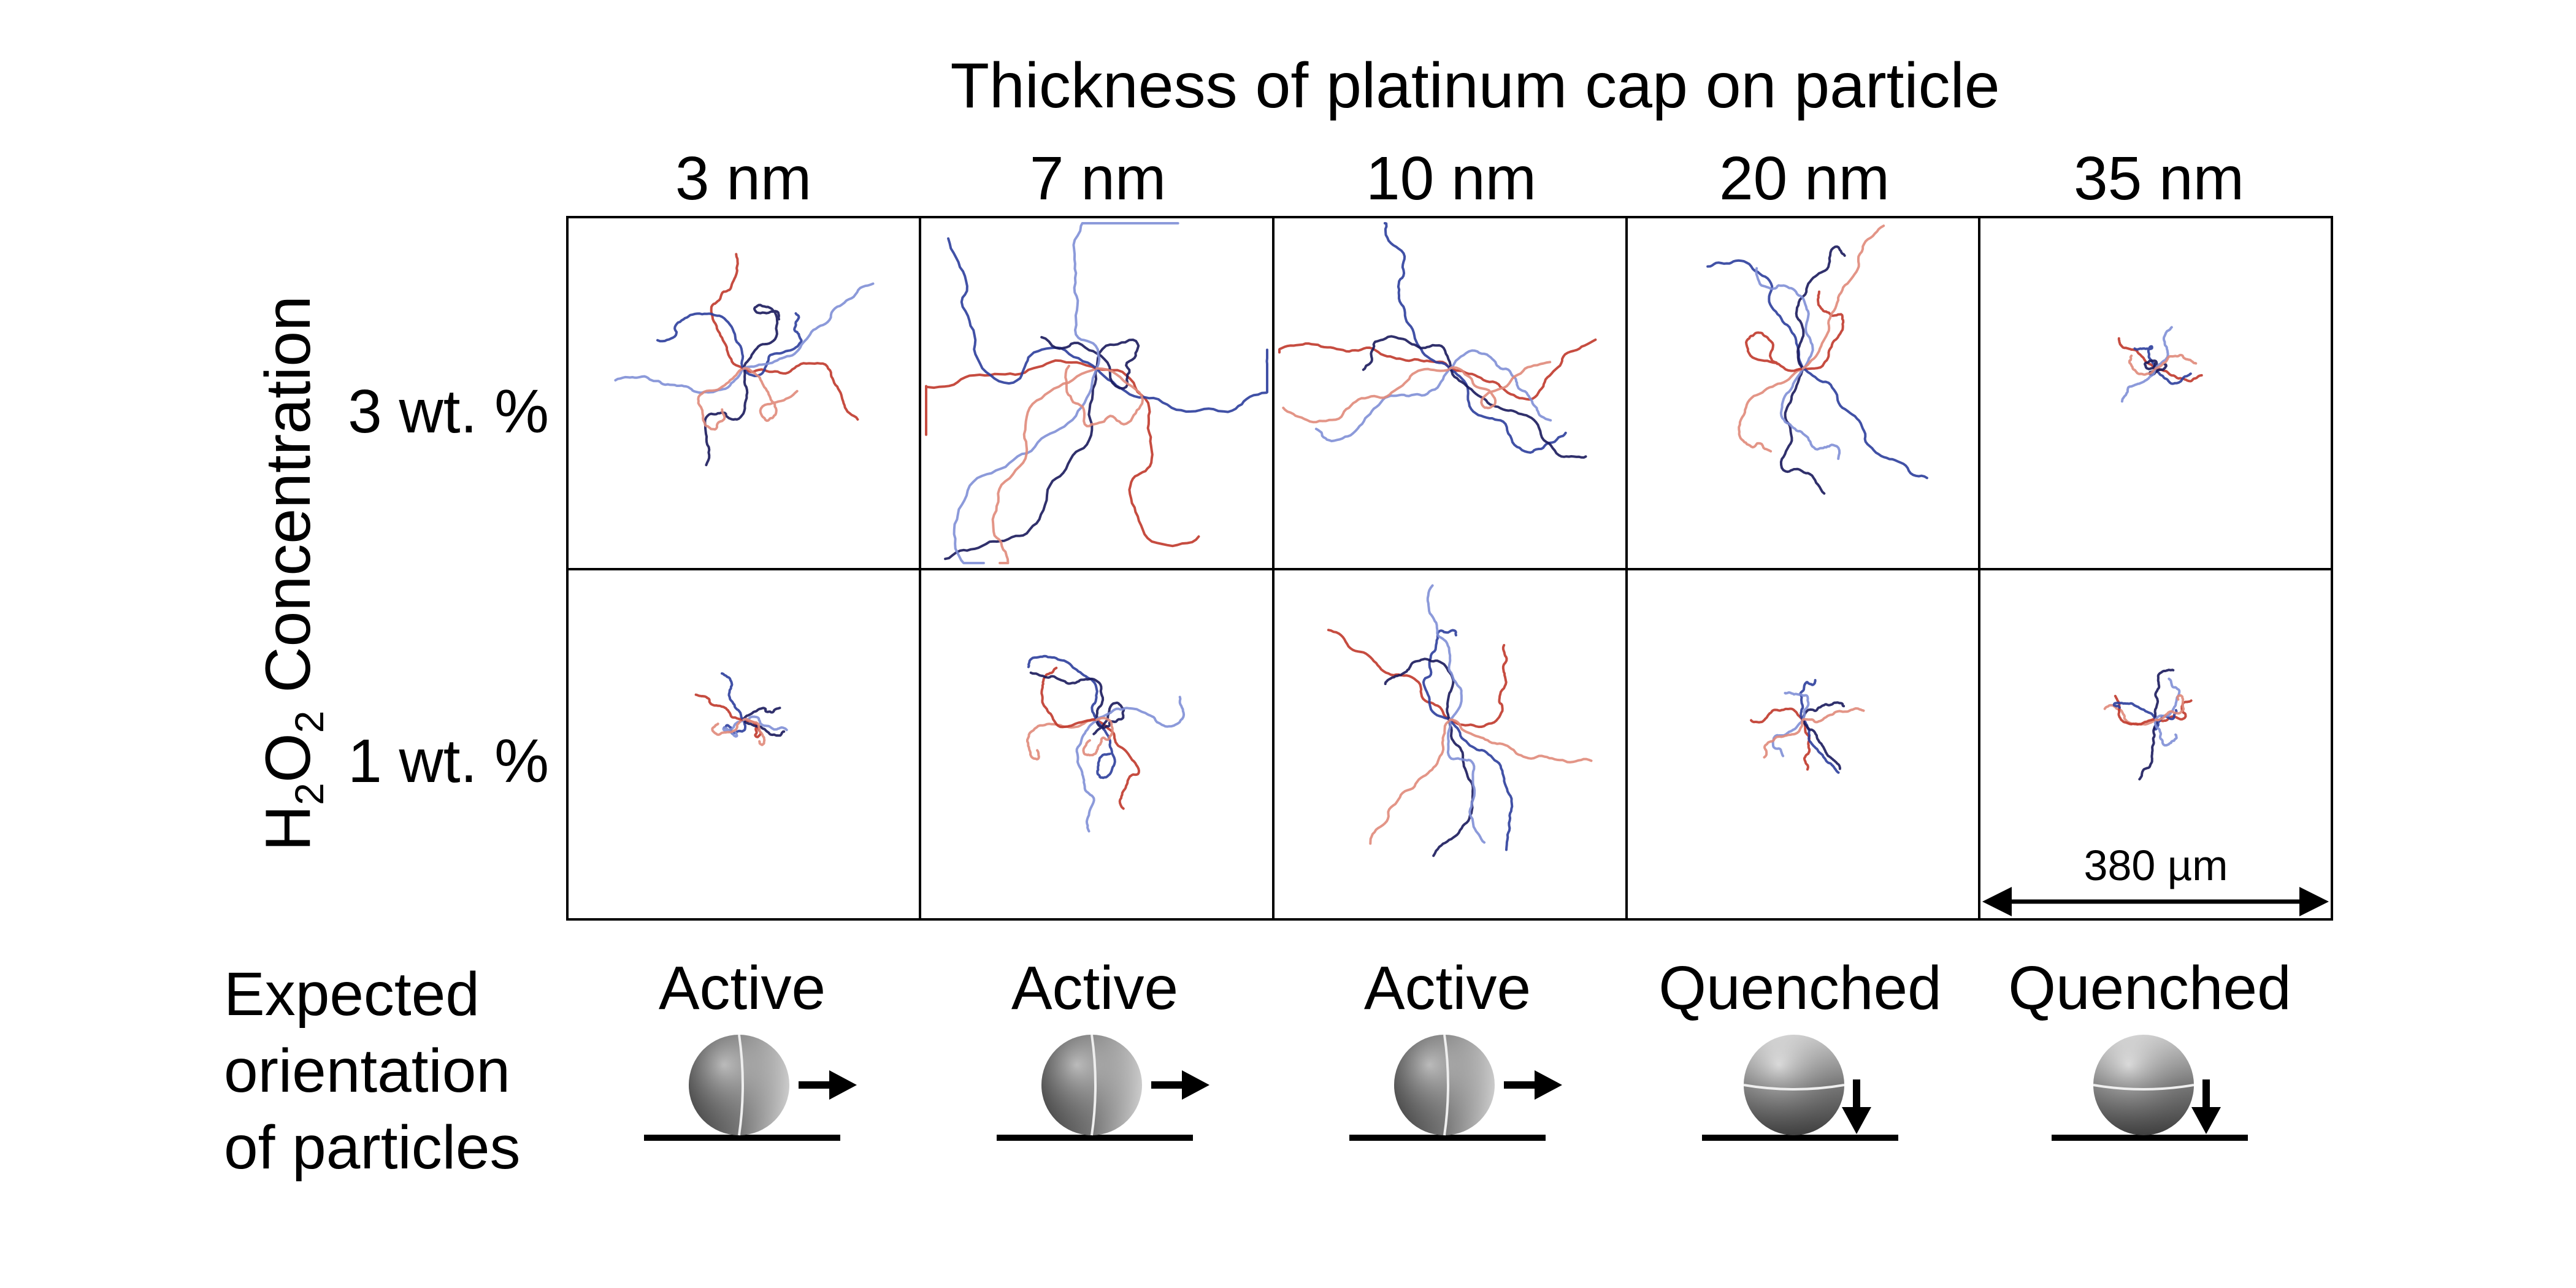  I want to click on particle-illustrations, so click(1446, 1087).